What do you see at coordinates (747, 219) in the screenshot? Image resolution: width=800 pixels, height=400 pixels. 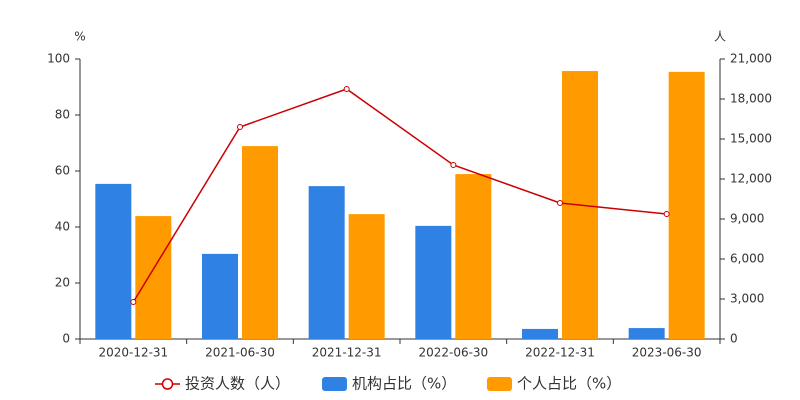 I see `y2-tick-label: 9,000` at bounding box center [747, 219].